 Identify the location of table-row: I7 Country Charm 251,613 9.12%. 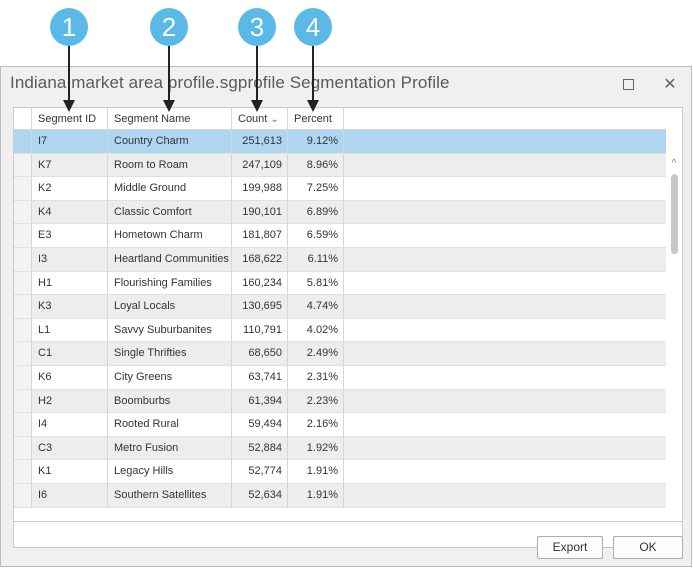
(340, 142).